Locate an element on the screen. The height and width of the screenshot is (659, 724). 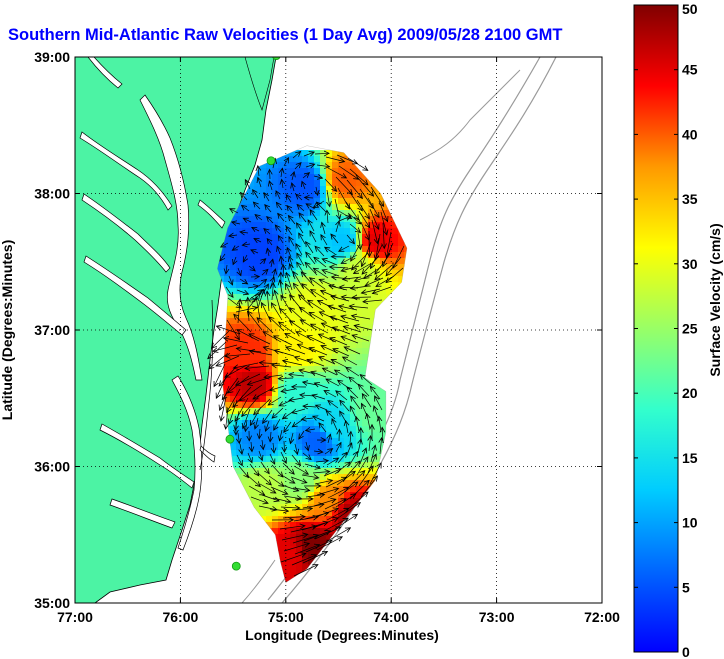
colorbar-tick-label: 50 is located at coordinates (690, 9).